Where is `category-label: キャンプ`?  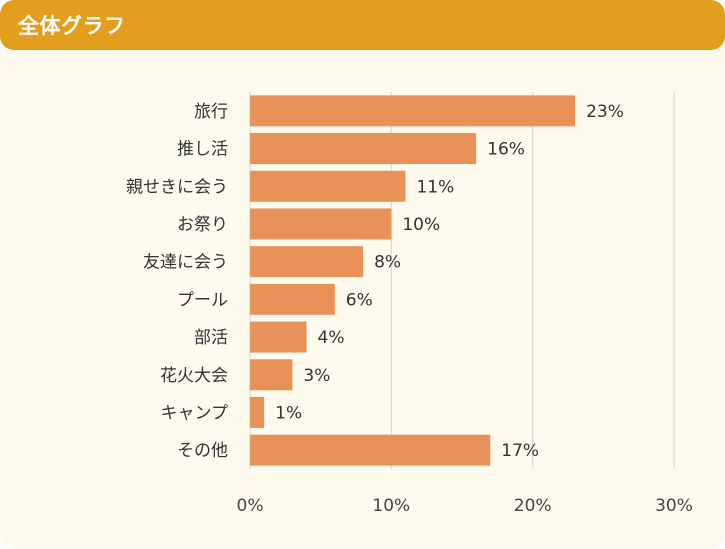 category-label: キャンプ is located at coordinates (195, 413).